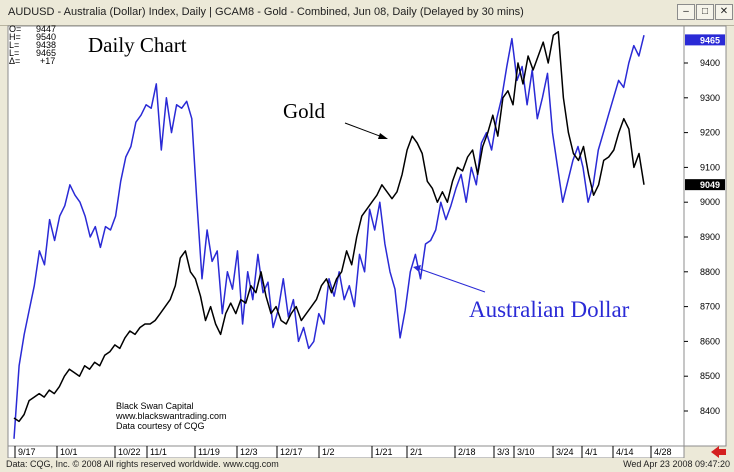 Image resolution: width=734 pixels, height=472 pixels. Describe the element at coordinates (47, 61) in the screenshot. I see `info-delta-value: +17` at that location.